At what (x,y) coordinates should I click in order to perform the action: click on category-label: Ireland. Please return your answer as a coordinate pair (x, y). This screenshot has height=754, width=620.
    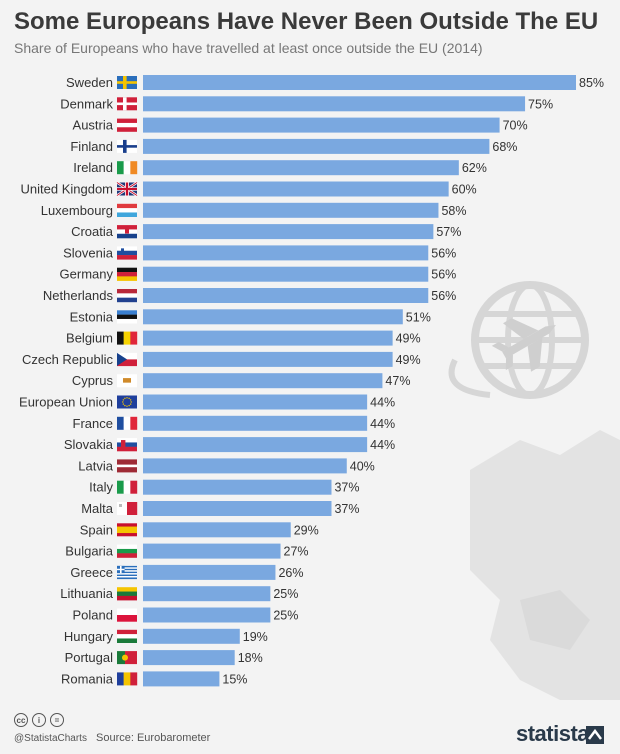
    Looking at the image, I should click on (93, 167).